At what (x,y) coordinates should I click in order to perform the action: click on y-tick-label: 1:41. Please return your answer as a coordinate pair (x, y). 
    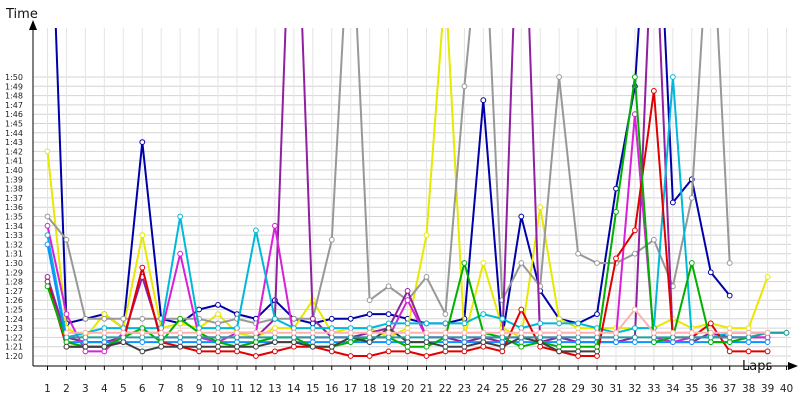
    Looking at the image, I should click on (14, 161).